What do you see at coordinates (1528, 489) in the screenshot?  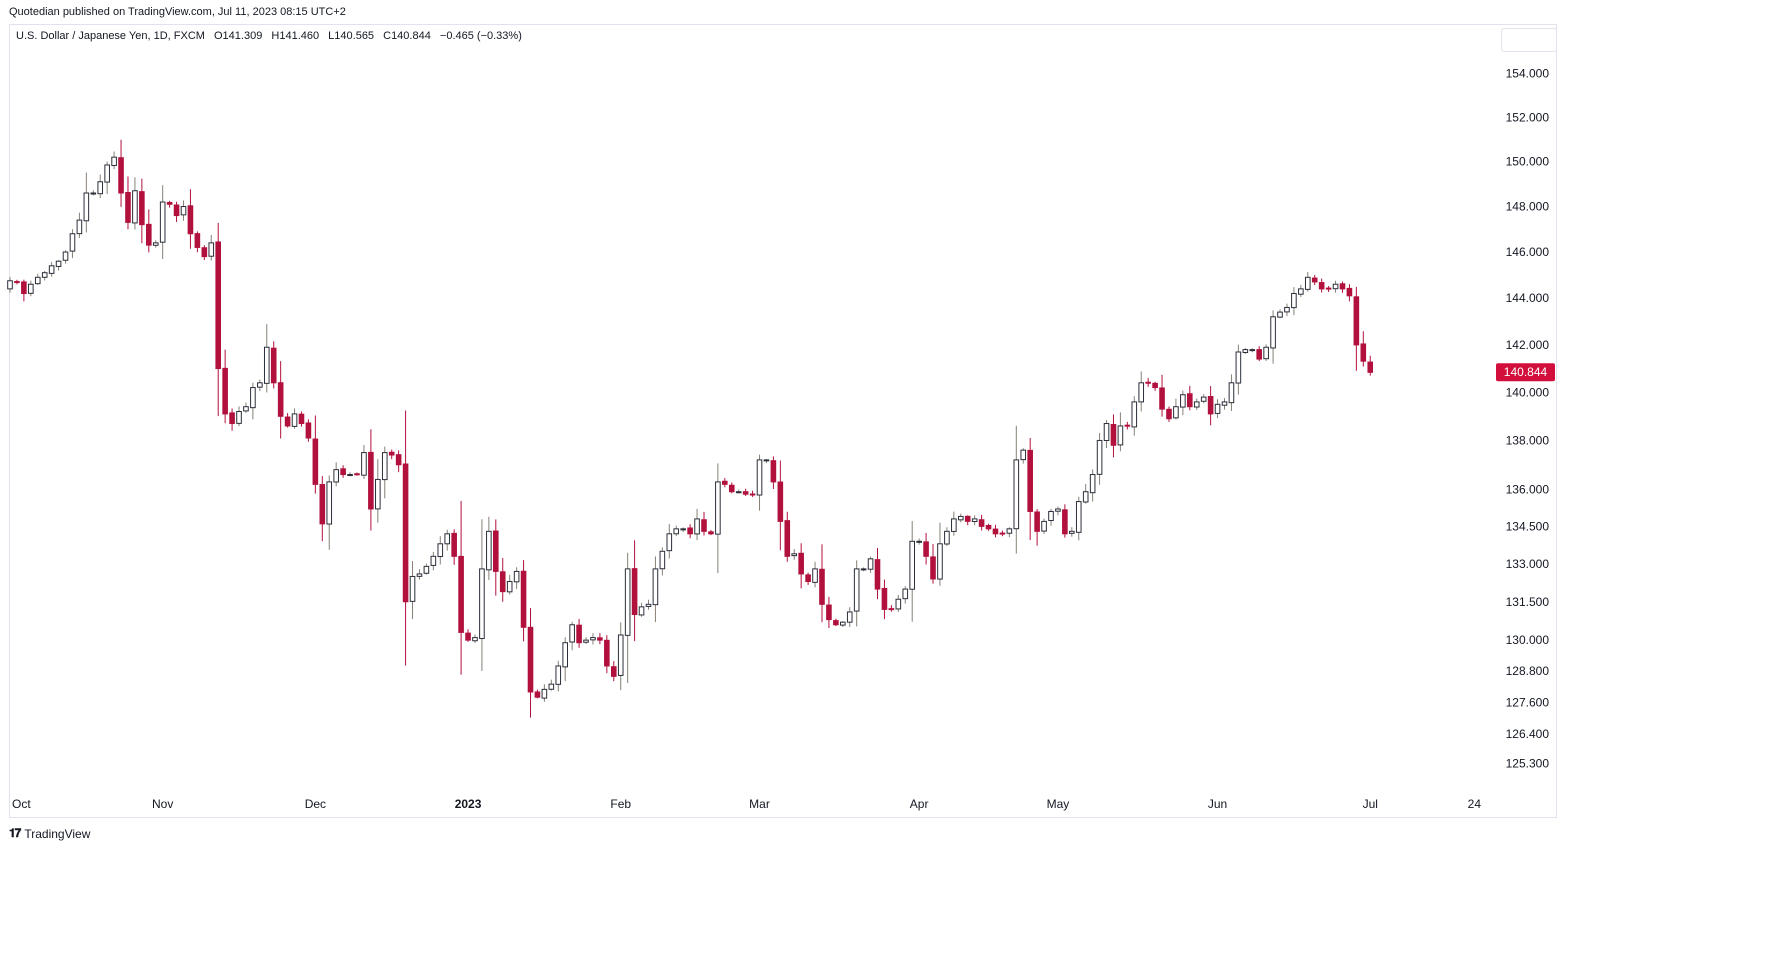 I see `y-tick-label: 136.000` at bounding box center [1528, 489].